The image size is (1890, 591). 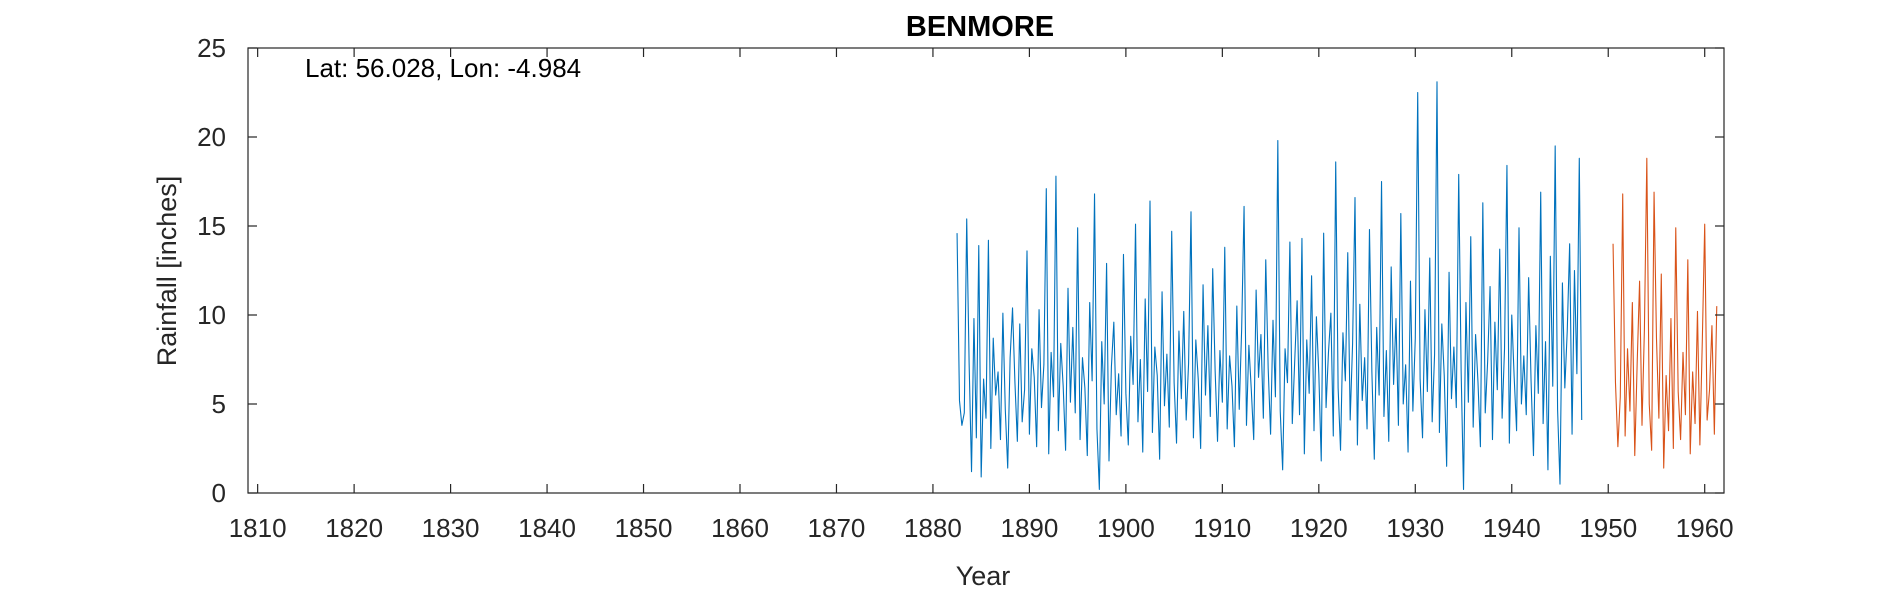 I want to click on chart-title: BENMORE, so click(x=980, y=27).